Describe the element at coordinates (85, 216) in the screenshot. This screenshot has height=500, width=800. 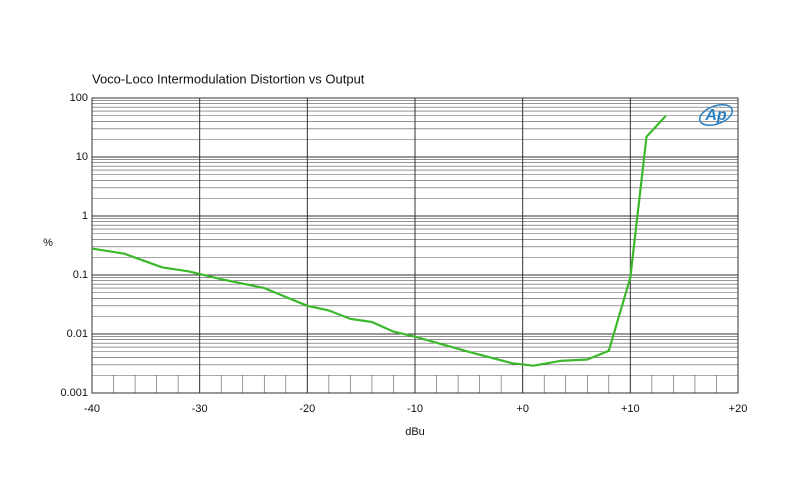
I see `y-tick-label: 1` at that location.